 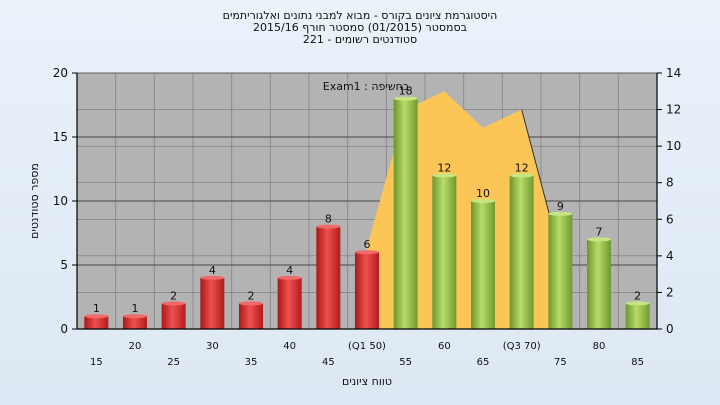 I want to click on bar-value-label: 9, so click(x=560, y=206).